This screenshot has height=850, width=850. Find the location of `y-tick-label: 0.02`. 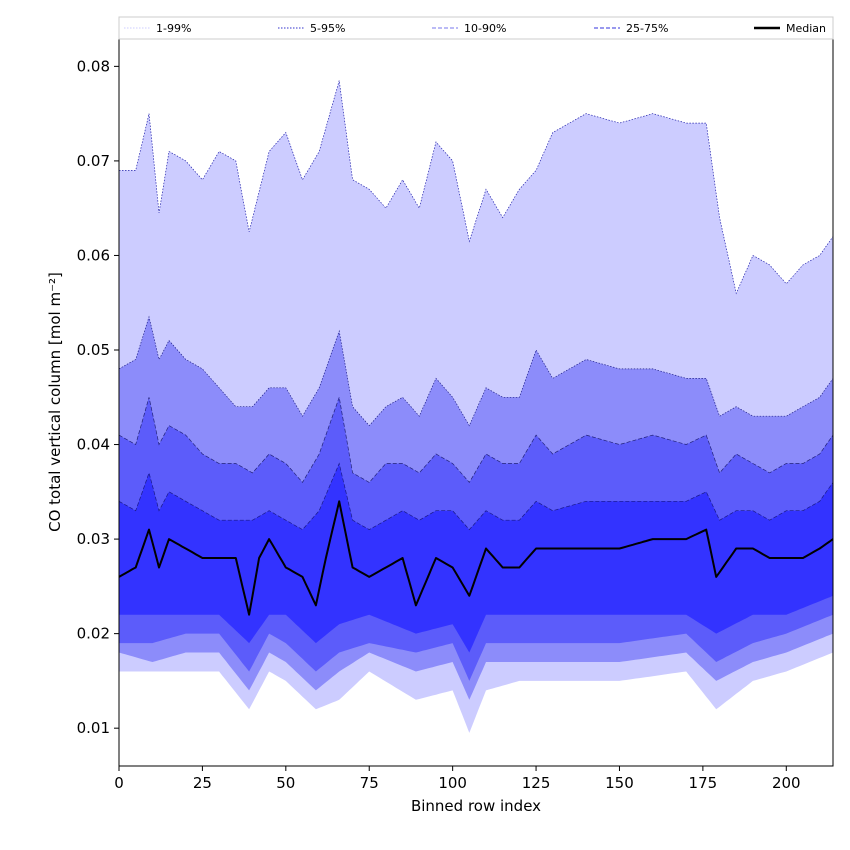

y-tick-label: 0.02 is located at coordinates (93, 634).